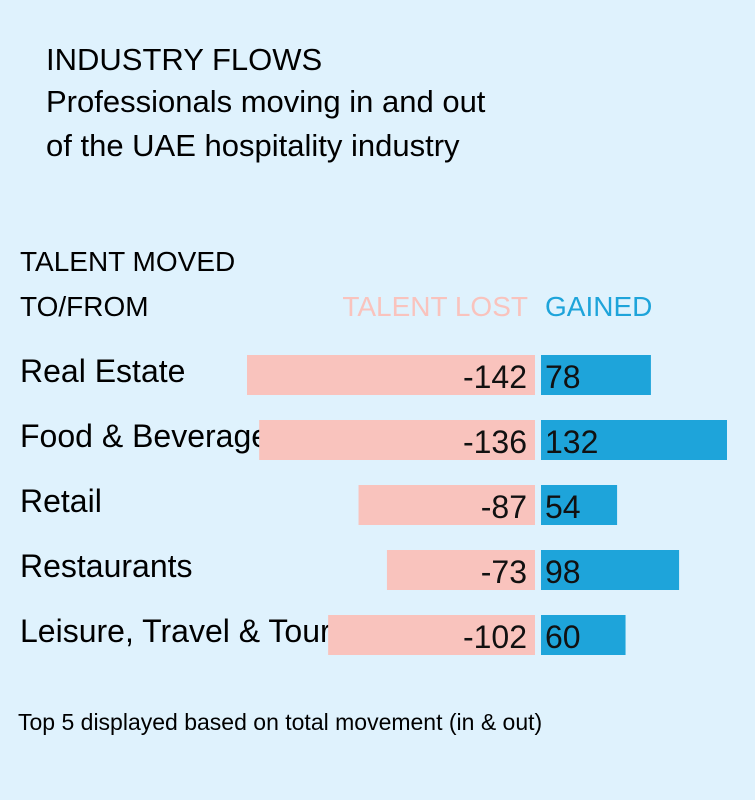 The width and height of the screenshot is (755, 800). I want to click on data-label-lost: -142, so click(495, 377).